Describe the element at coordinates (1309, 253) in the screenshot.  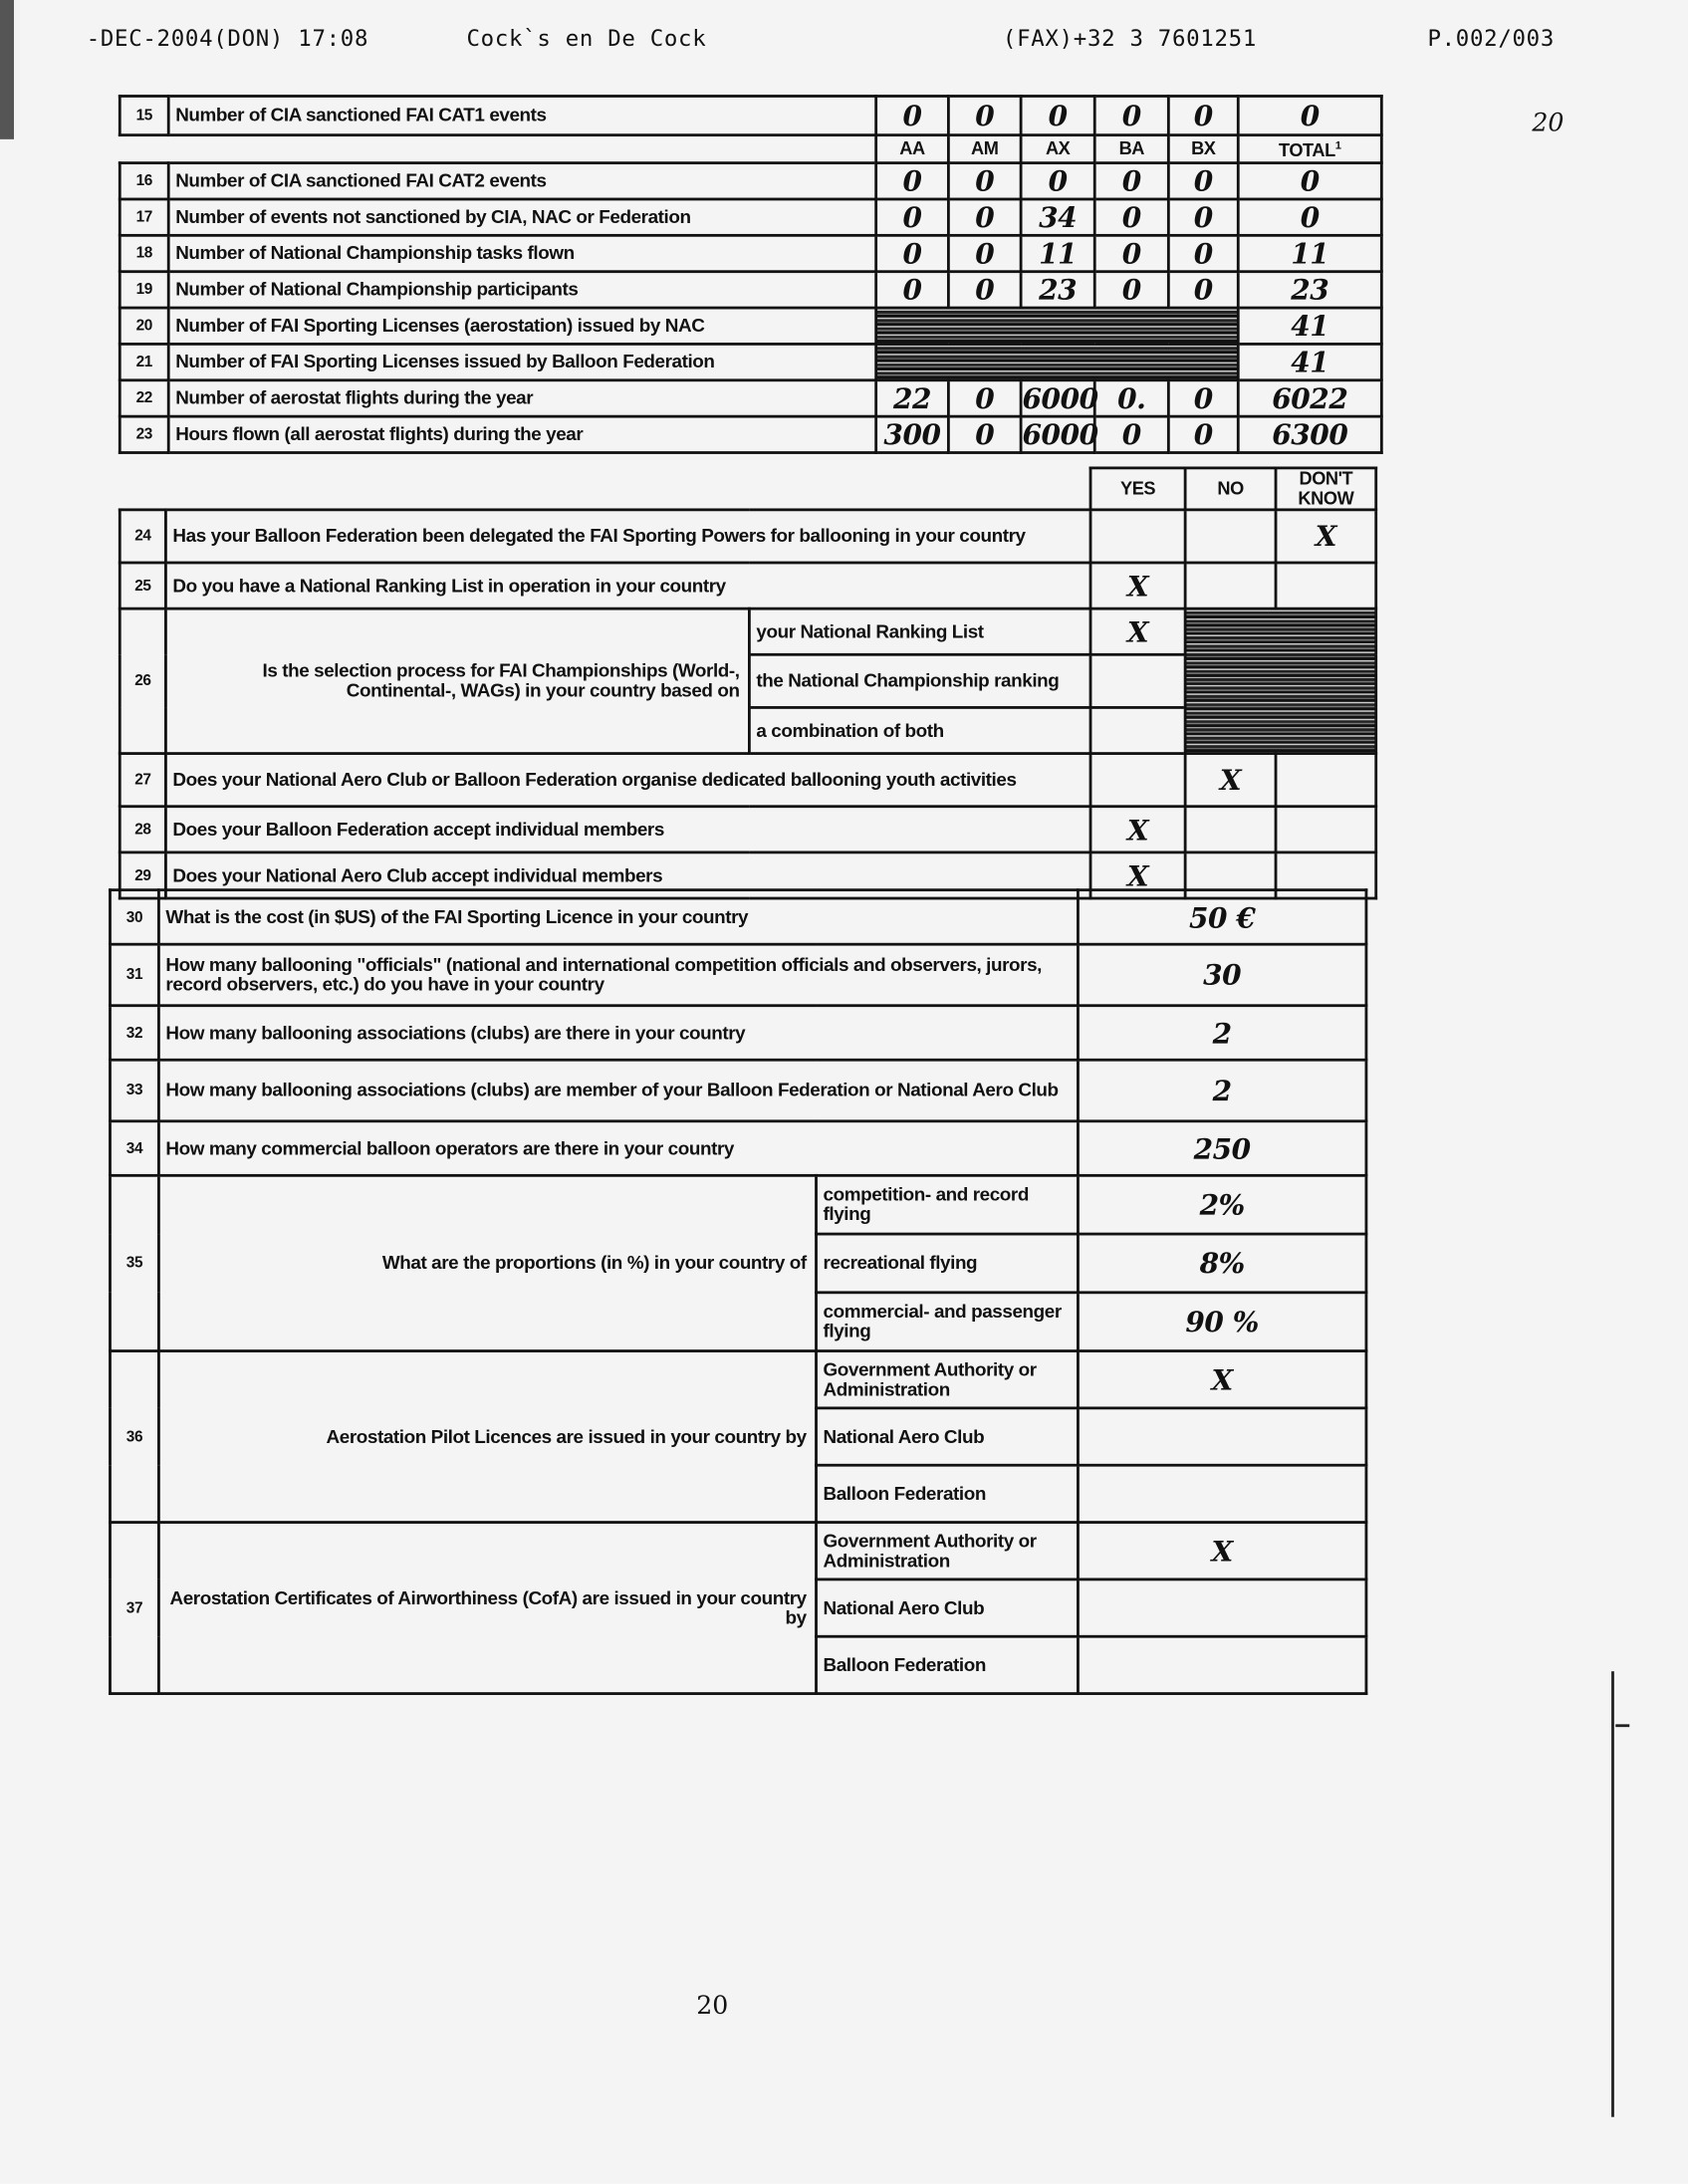
I see `answer-total: 11` at that location.